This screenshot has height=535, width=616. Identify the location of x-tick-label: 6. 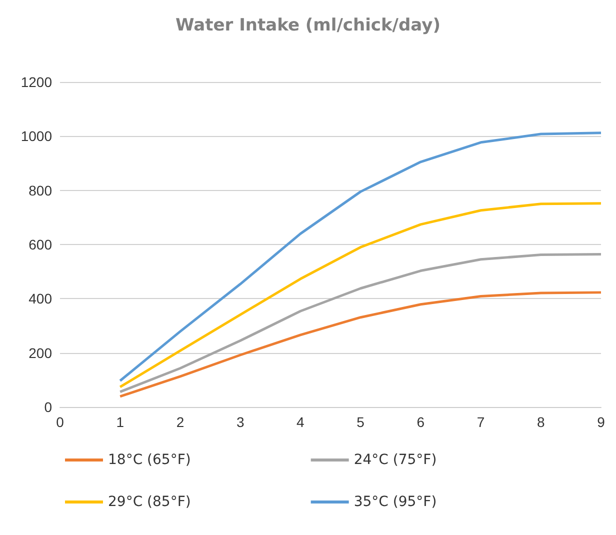
(420, 422).